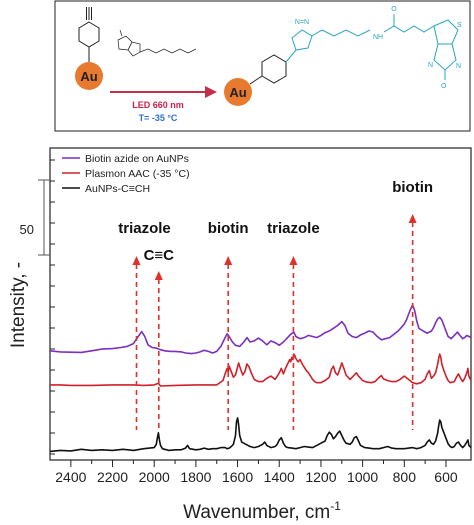 This screenshot has height=525, width=474. What do you see at coordinates (35, 217) in the screenshot?
I see `scale-bar: 50` at bounding box center [35, 217].